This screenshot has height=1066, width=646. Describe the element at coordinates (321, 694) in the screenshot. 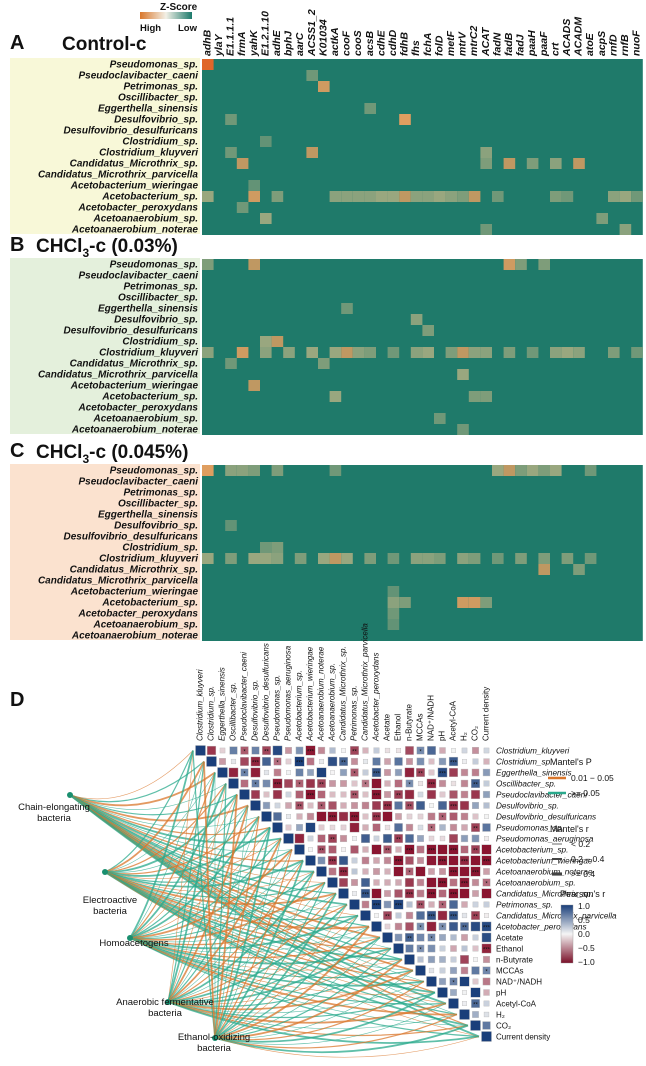

I see `corr-col-label: Acetoanaerobium_noterae` at that location.